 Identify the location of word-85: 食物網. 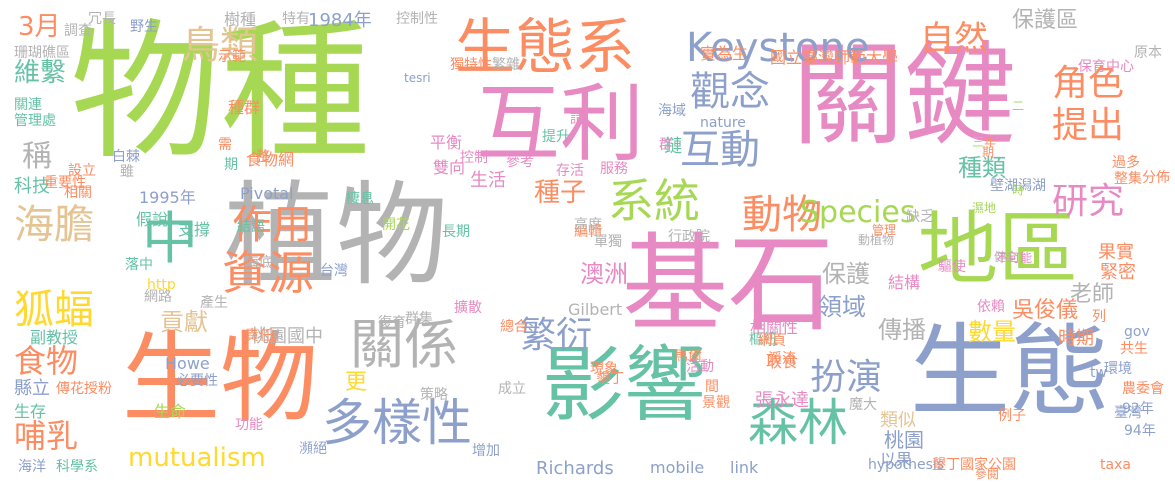
(270, 159).